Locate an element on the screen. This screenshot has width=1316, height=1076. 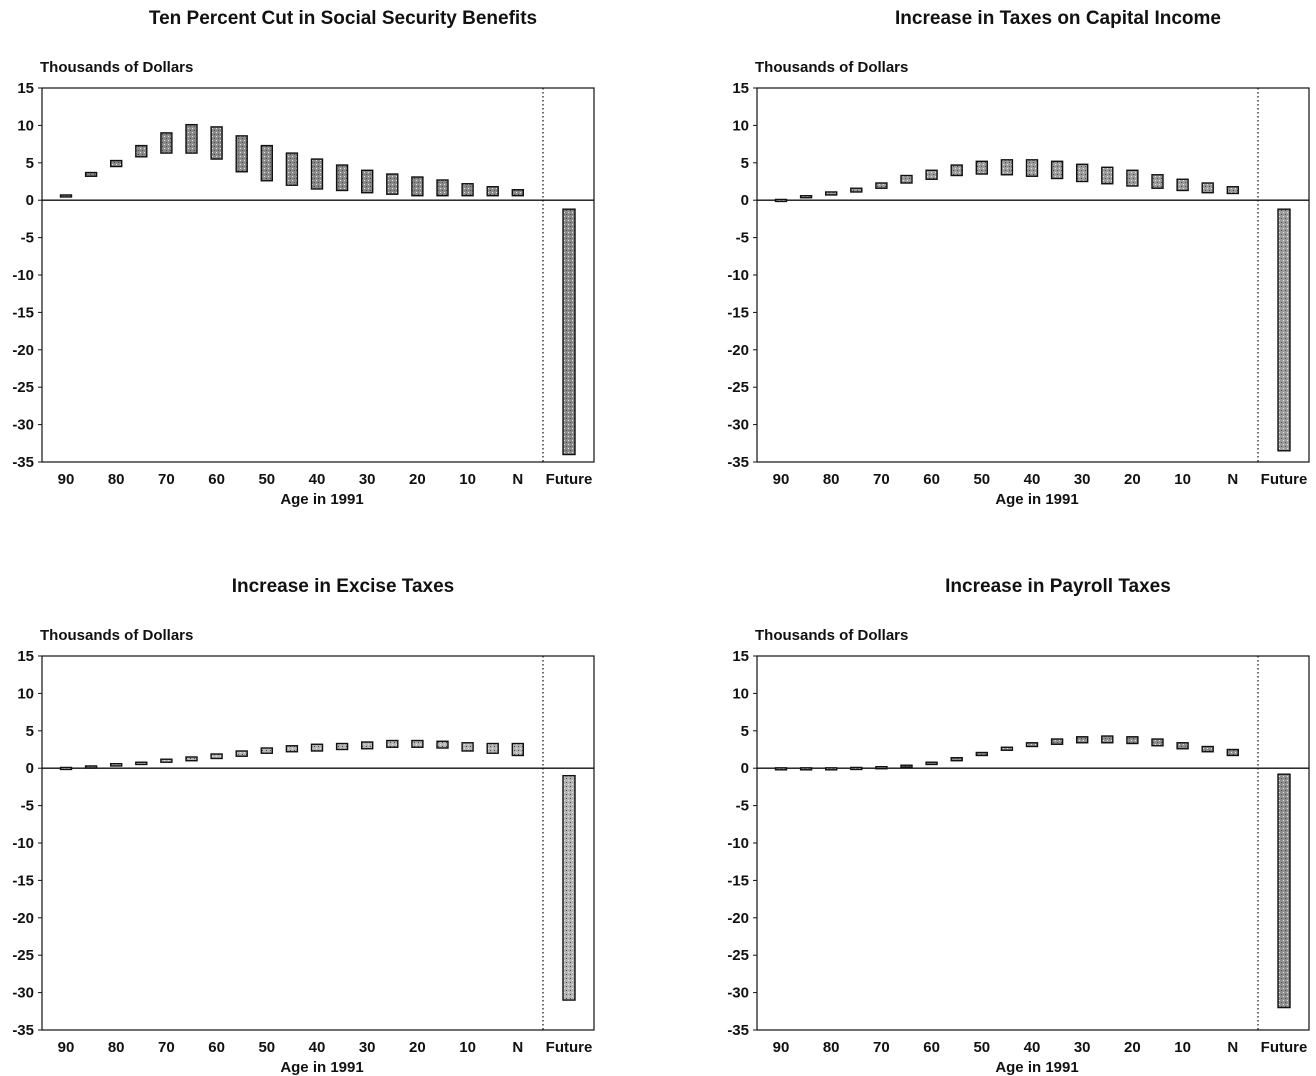
x-tick-label: 80 is located at coordinates (116, 1047).